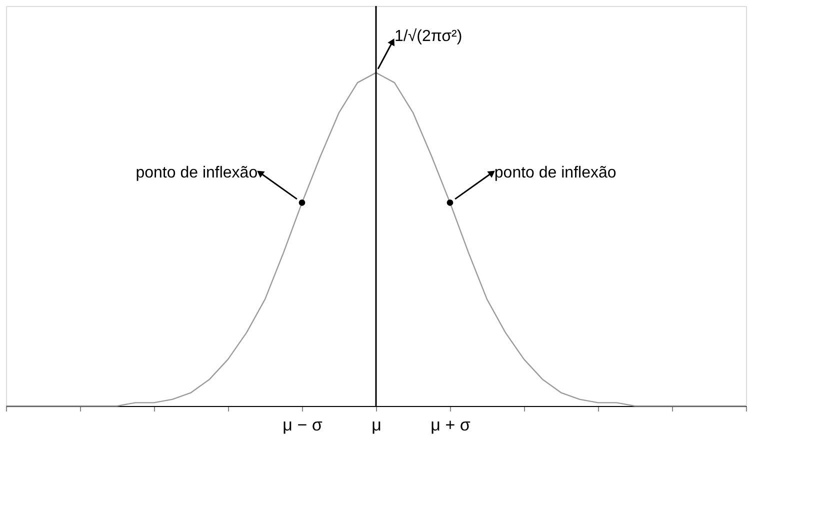 This screenshot has width=817, height=529. Describe the element at coordinates (302, 425) in the screenshot. I see `x-tick-label: μ − σ` at that location.